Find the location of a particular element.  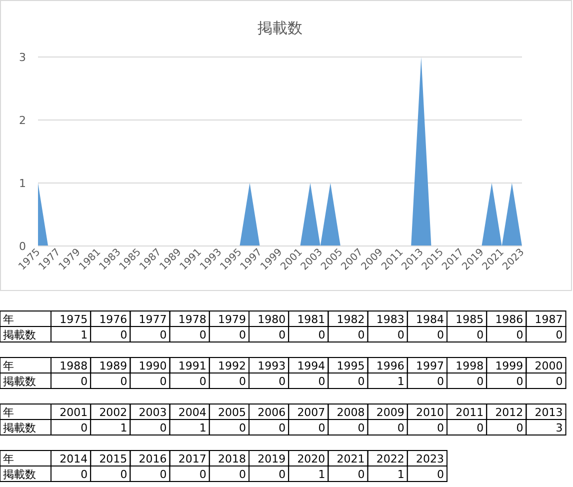

x-tick-label: 1979 is located at coordinates (232, 319).